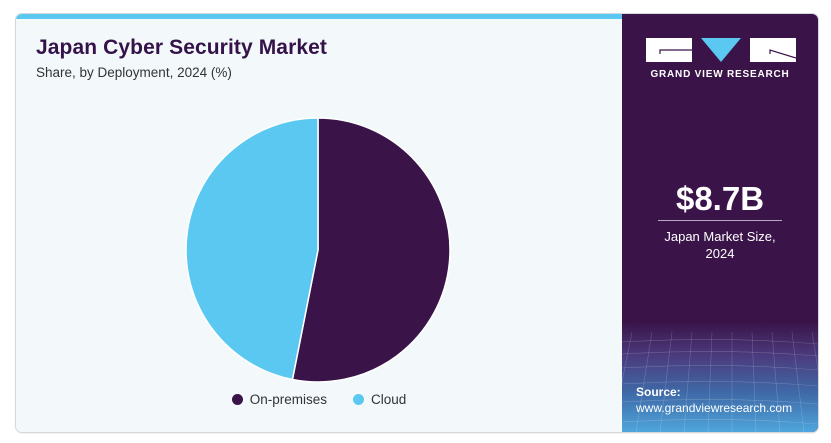  Describe the element at coordinates (714, 408) in the screenshot. I see `source-url: www.grandviewresearch.com` at that location.